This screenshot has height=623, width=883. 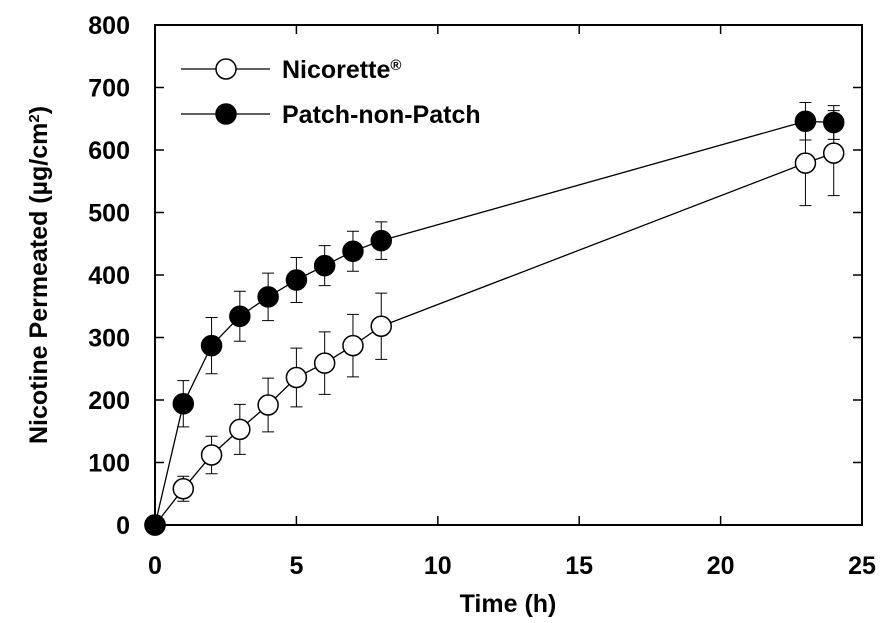 I want to click on y-tick-label: 200, so click(x=109, y=401).